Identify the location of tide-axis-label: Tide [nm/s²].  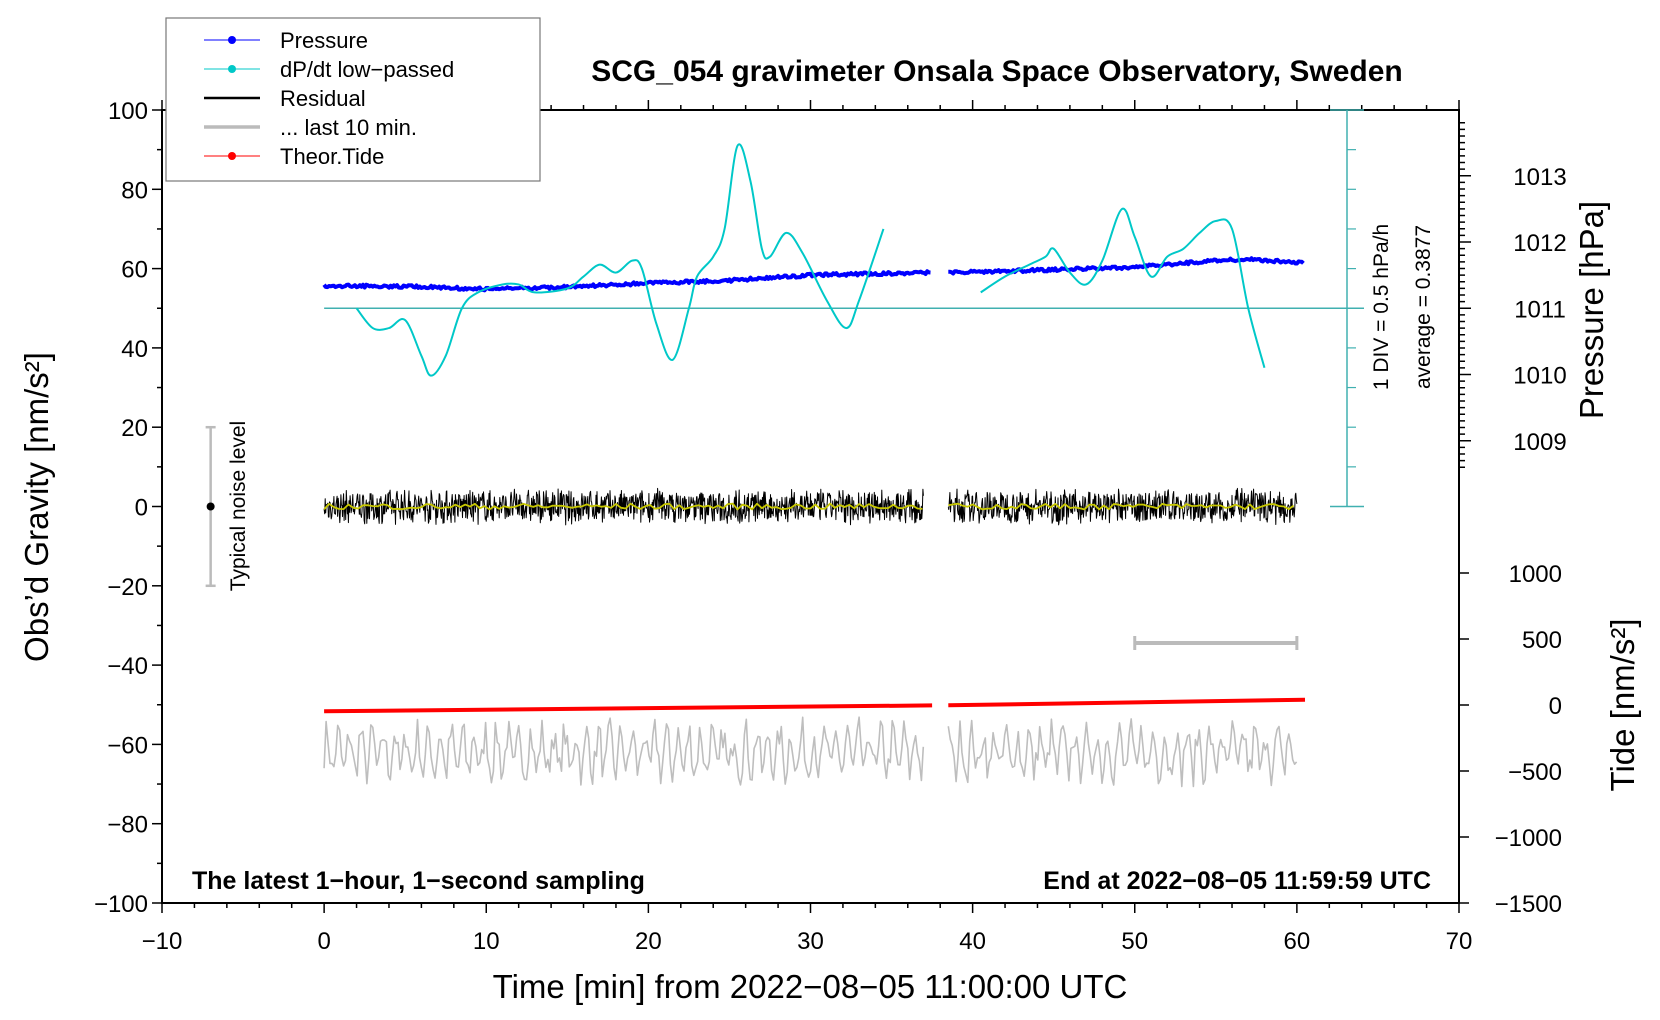
(1622, 705).